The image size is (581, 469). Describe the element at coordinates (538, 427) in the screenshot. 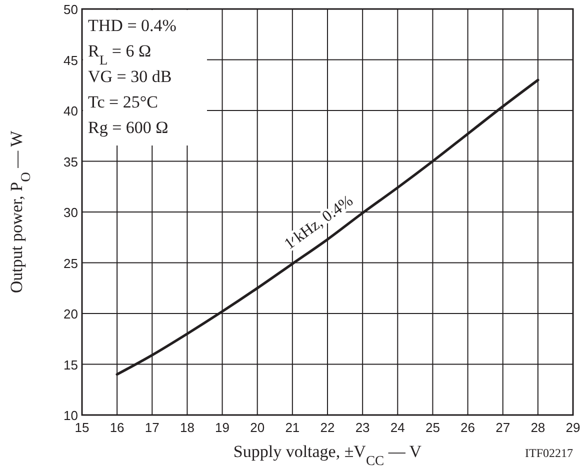

I see `x-tick-label: 28` at that location.